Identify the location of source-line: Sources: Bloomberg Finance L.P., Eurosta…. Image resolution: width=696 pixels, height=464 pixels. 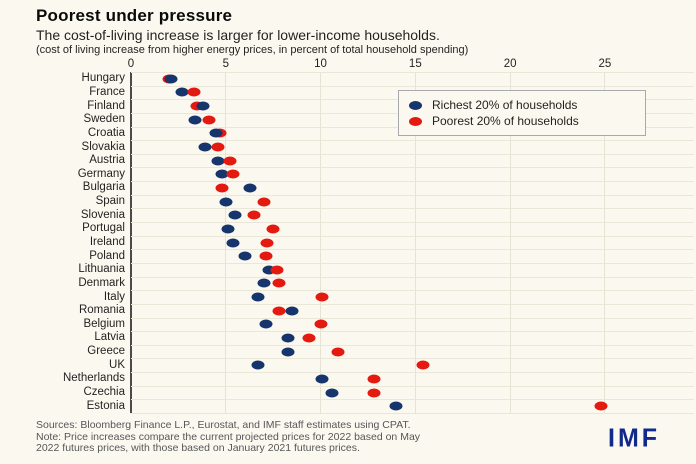
(223, 425).